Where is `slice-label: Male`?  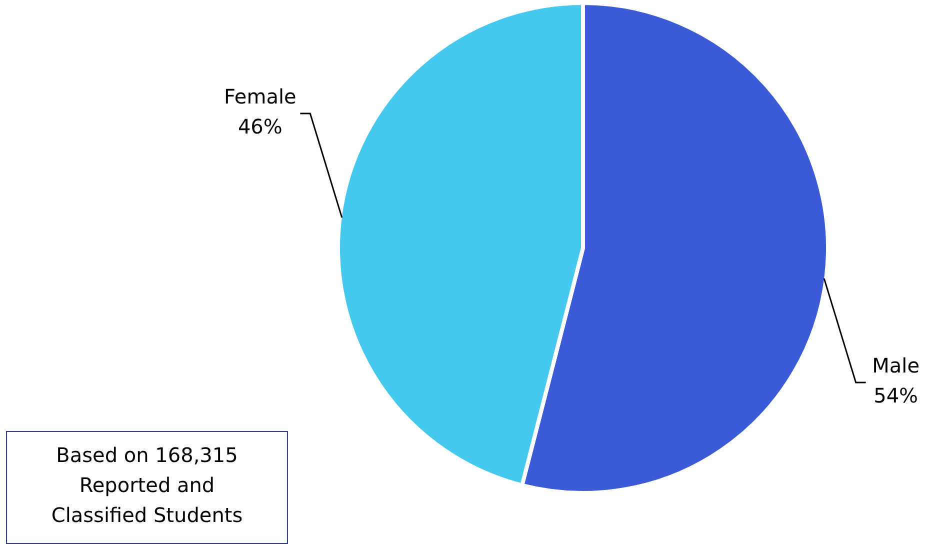
slice-label: Male is located at coordinates (896, 366).